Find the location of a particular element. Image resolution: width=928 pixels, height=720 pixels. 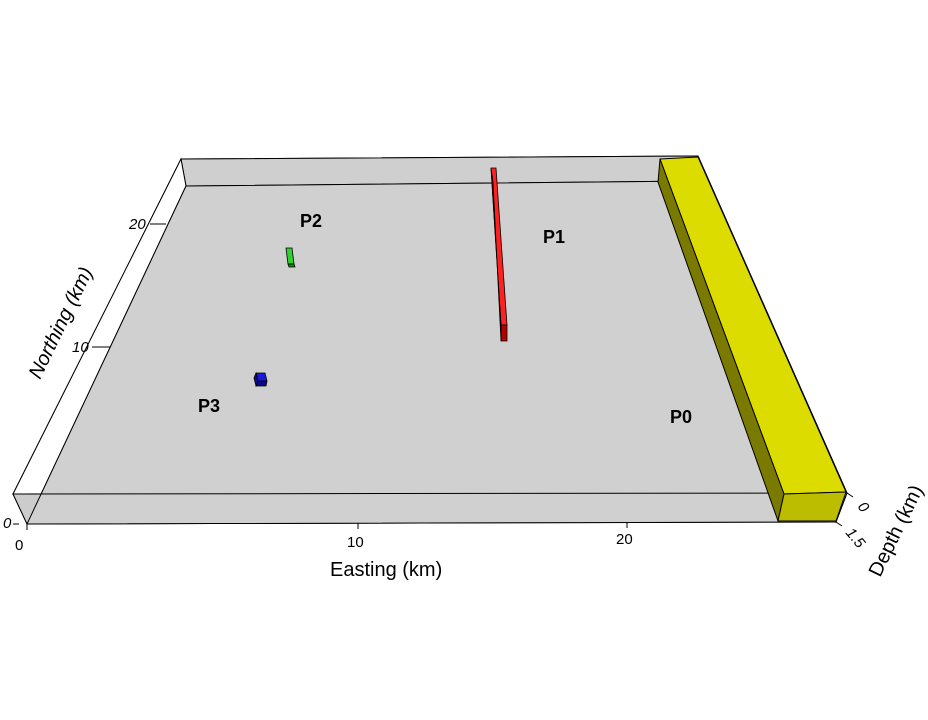

p1-side-face is located at coordinates (504, 333).